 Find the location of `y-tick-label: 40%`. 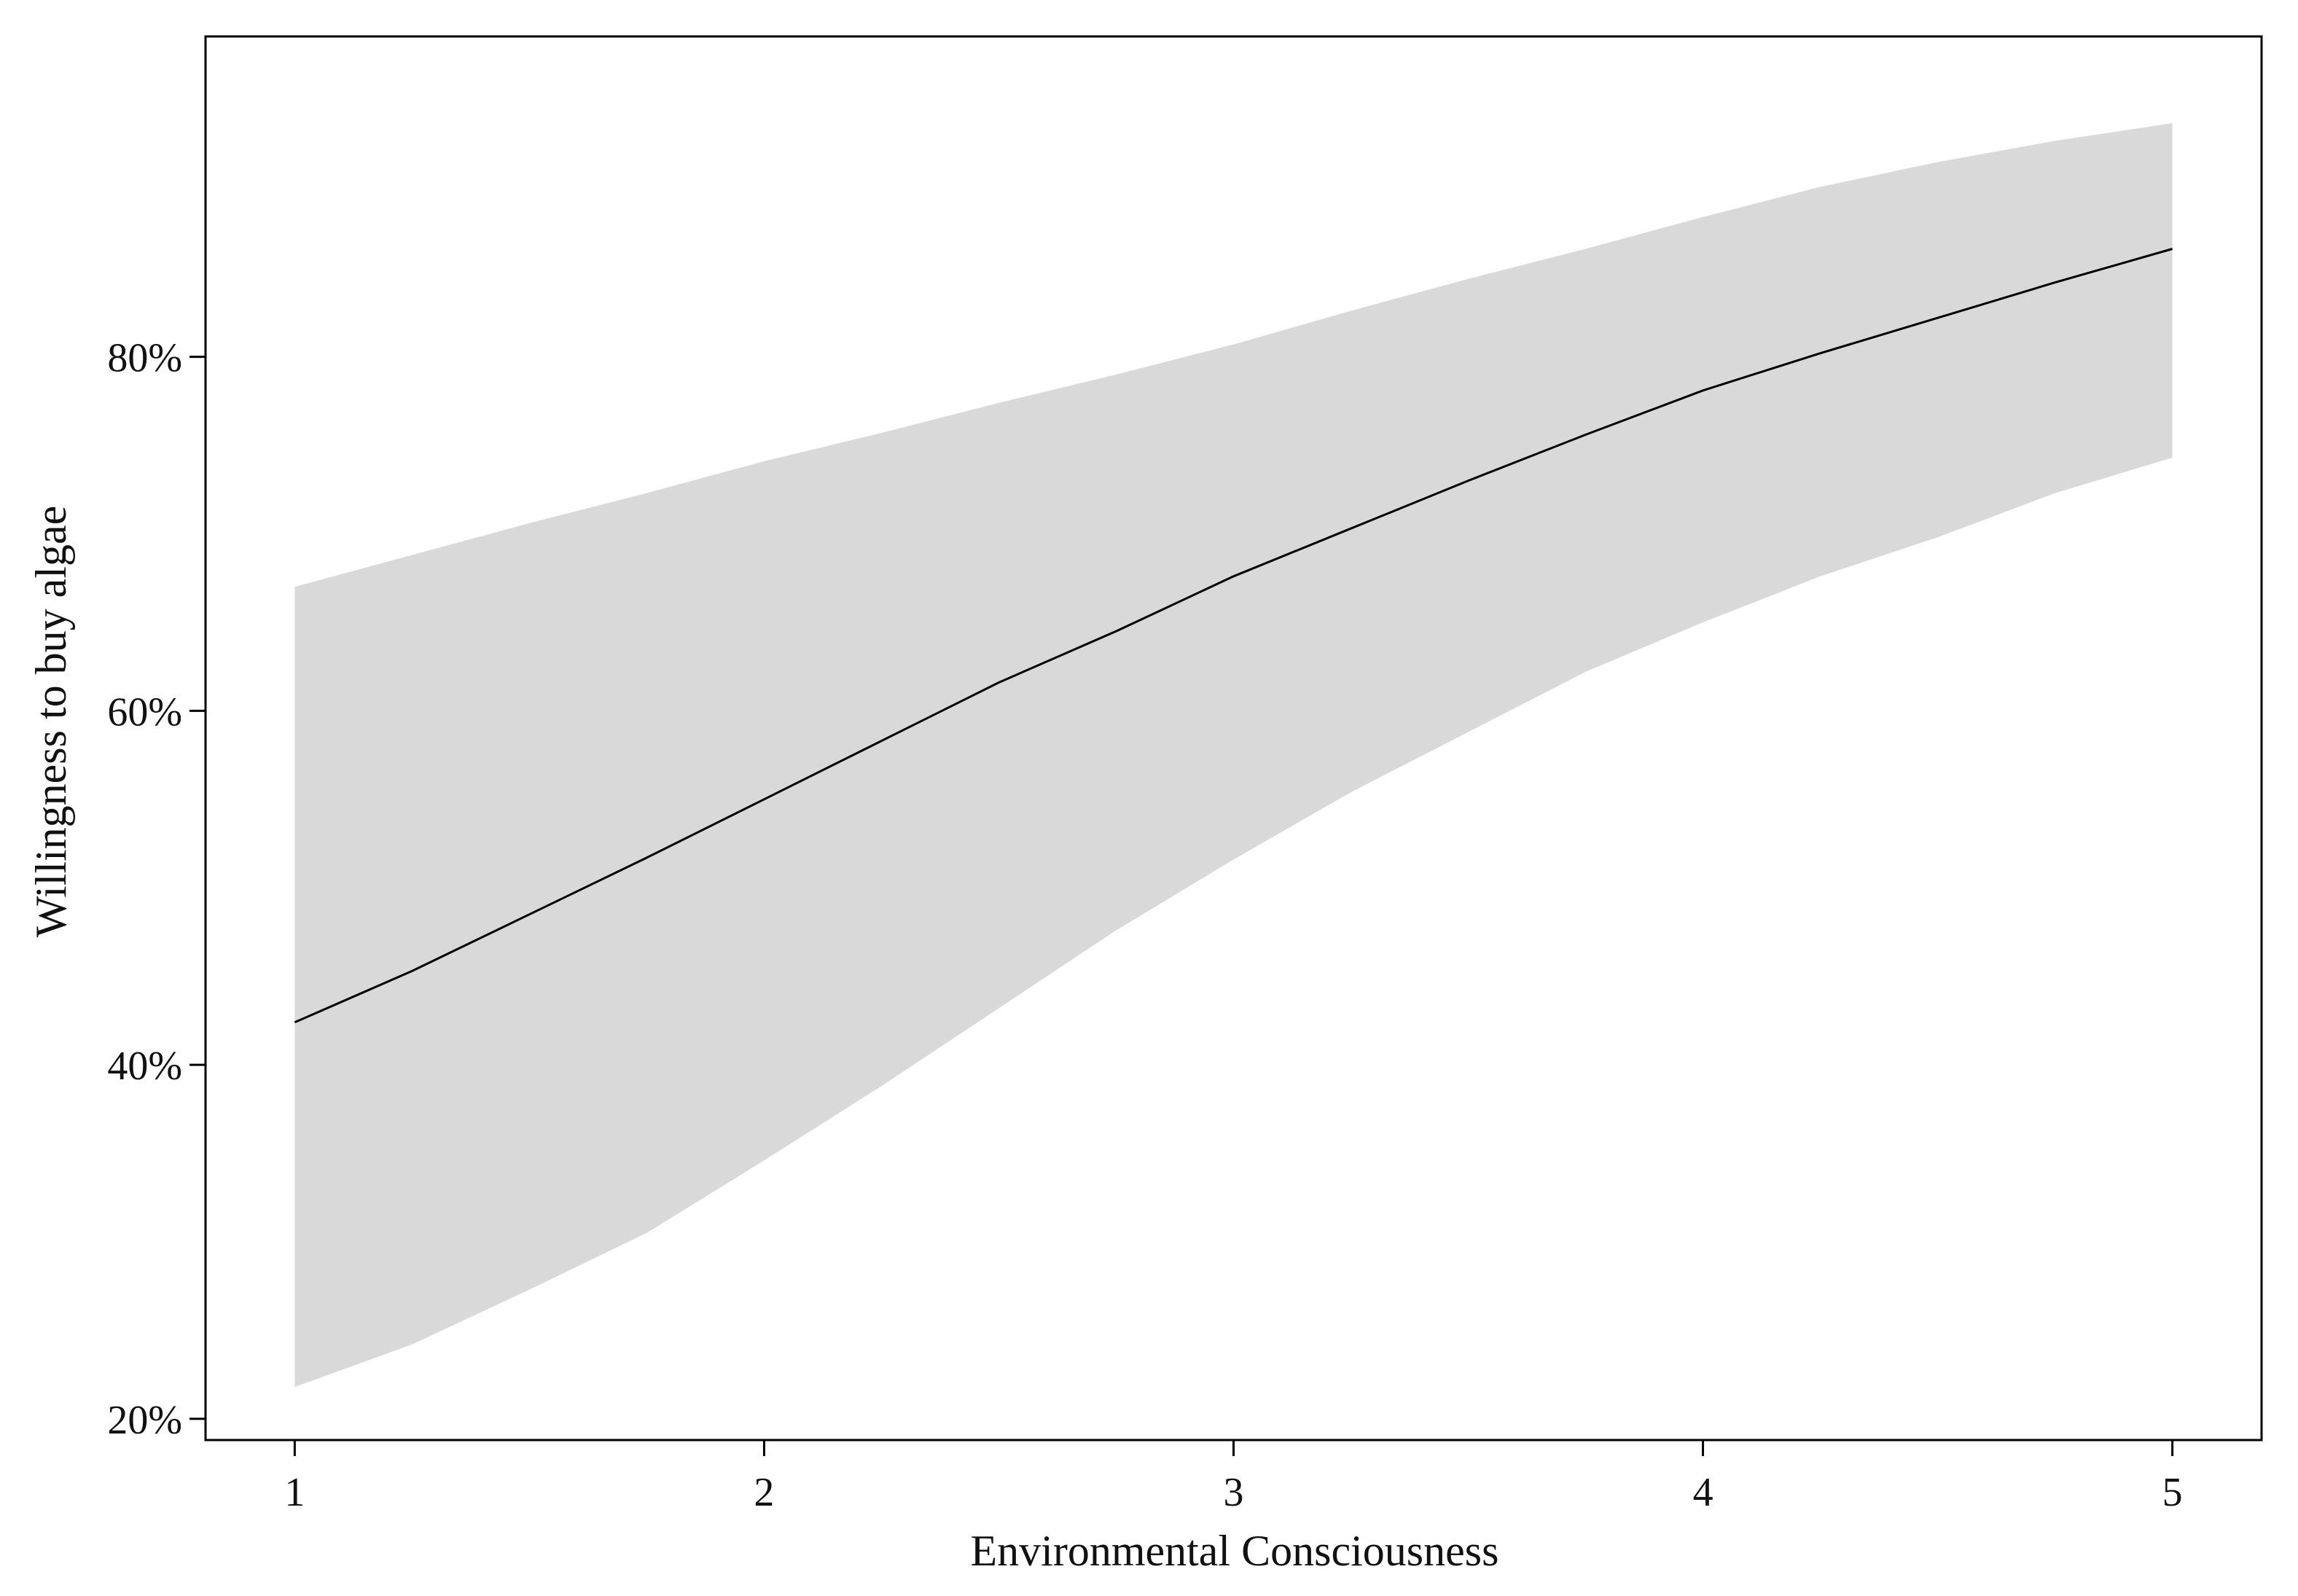

y-tick-label: 40% is located at coordinates (144, 1066).